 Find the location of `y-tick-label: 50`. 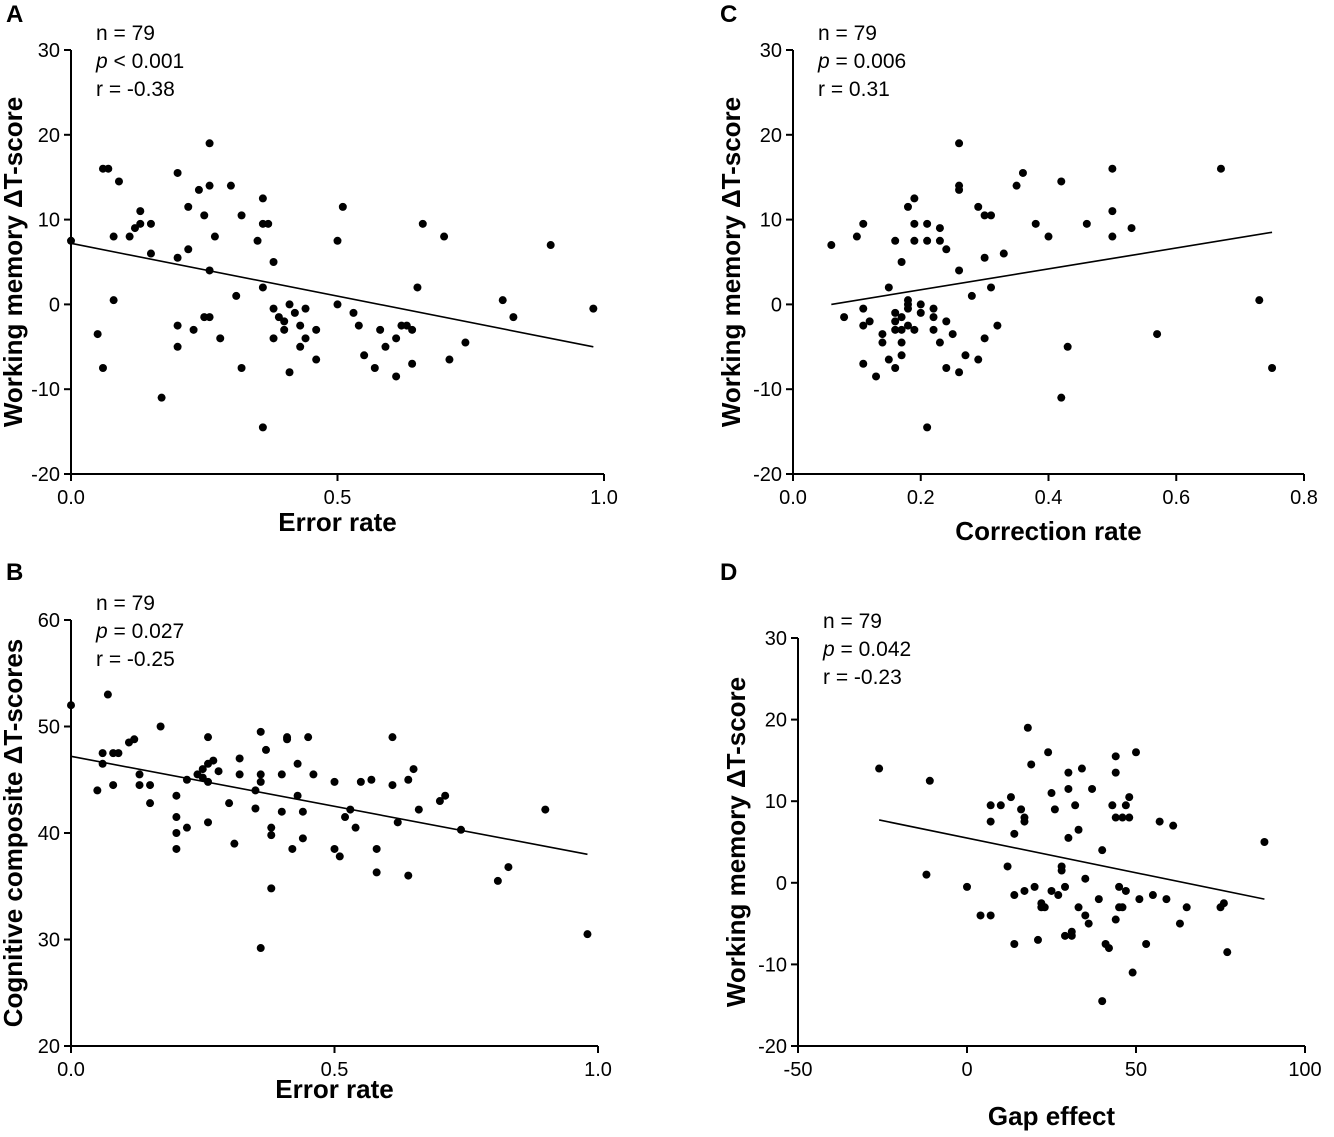

y-tick-label: 50 is located at coordinates (49, 728).